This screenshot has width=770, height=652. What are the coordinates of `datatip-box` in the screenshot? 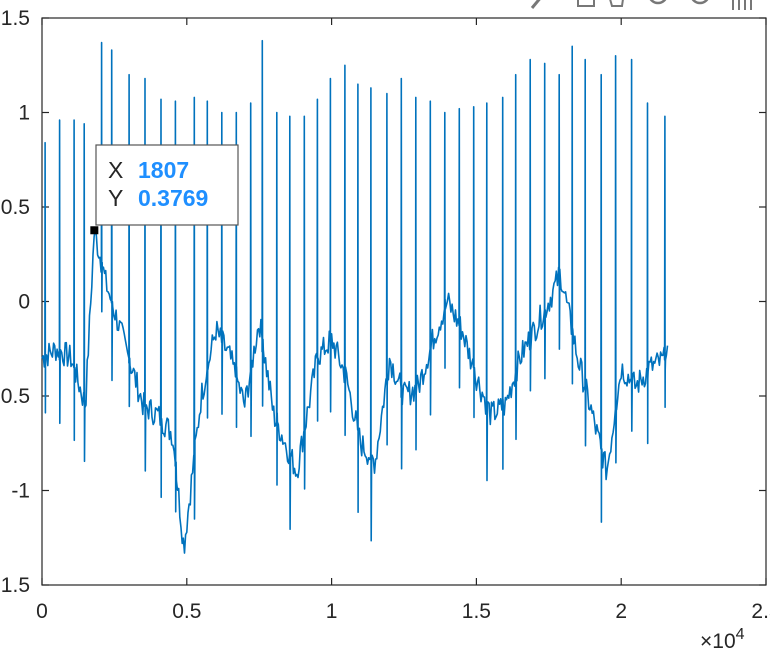 It's located at (167, 185).